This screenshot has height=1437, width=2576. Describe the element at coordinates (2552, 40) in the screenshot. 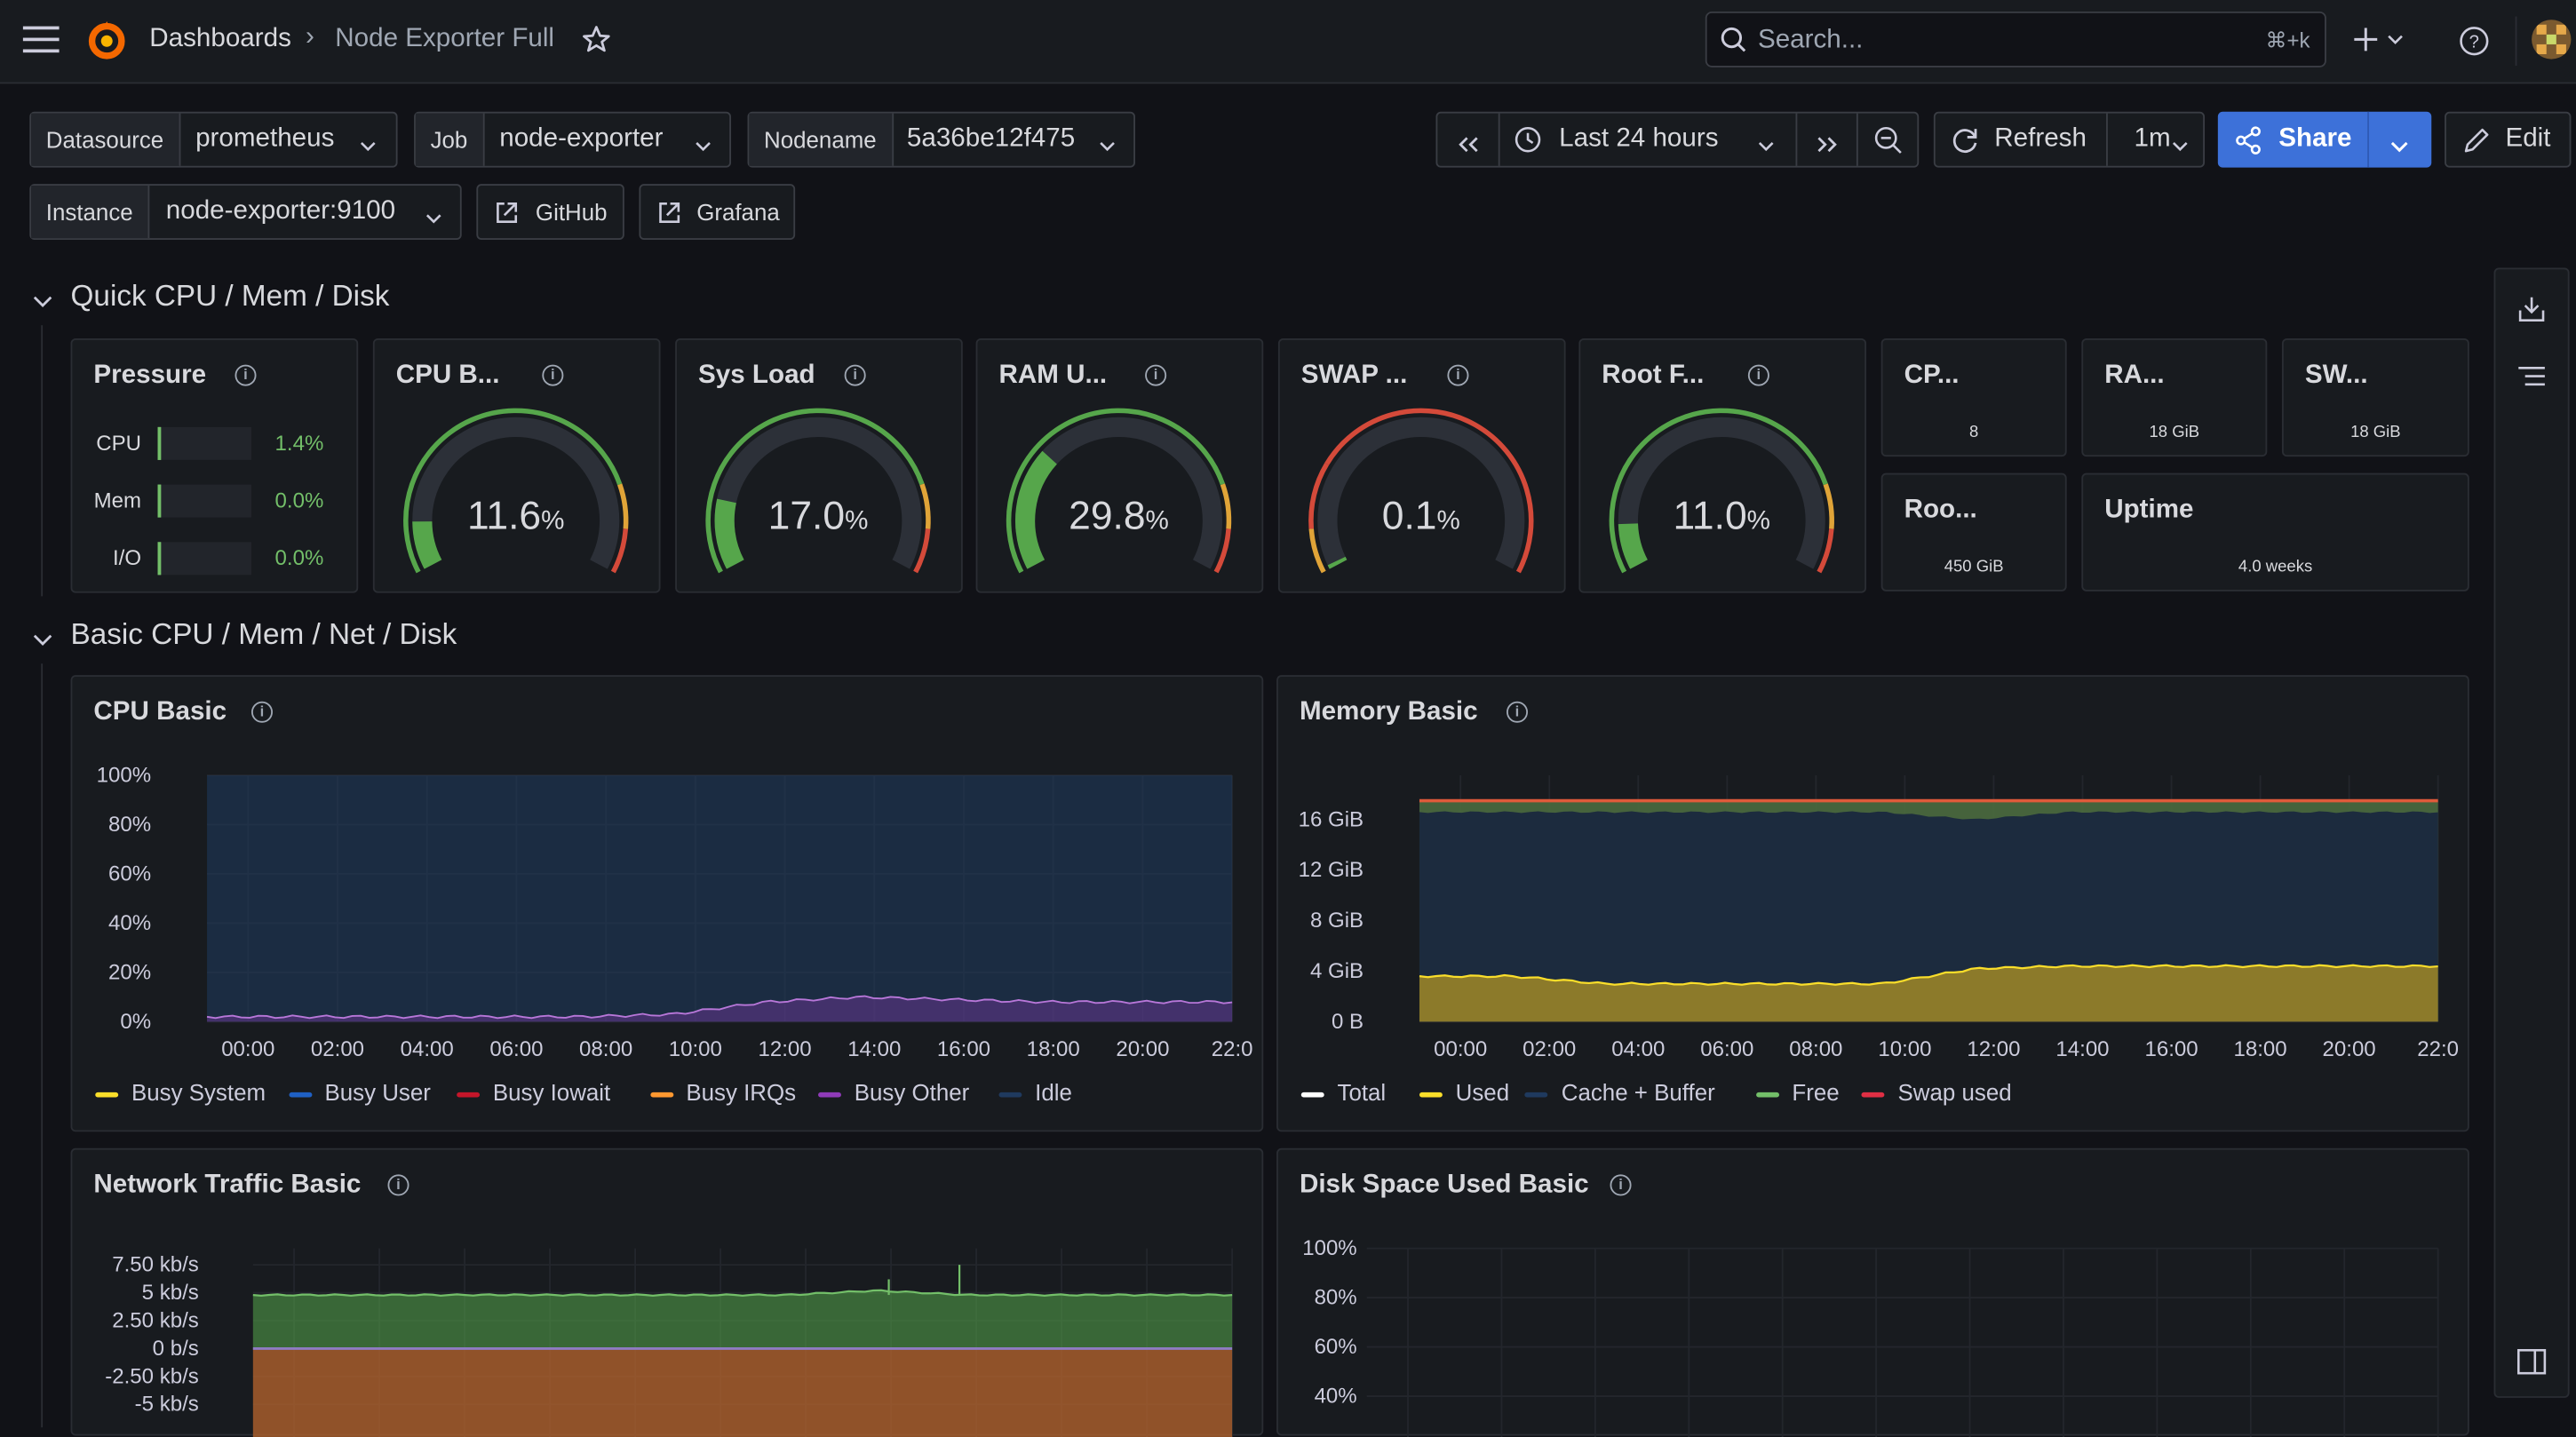

I see `avatar` at that location.